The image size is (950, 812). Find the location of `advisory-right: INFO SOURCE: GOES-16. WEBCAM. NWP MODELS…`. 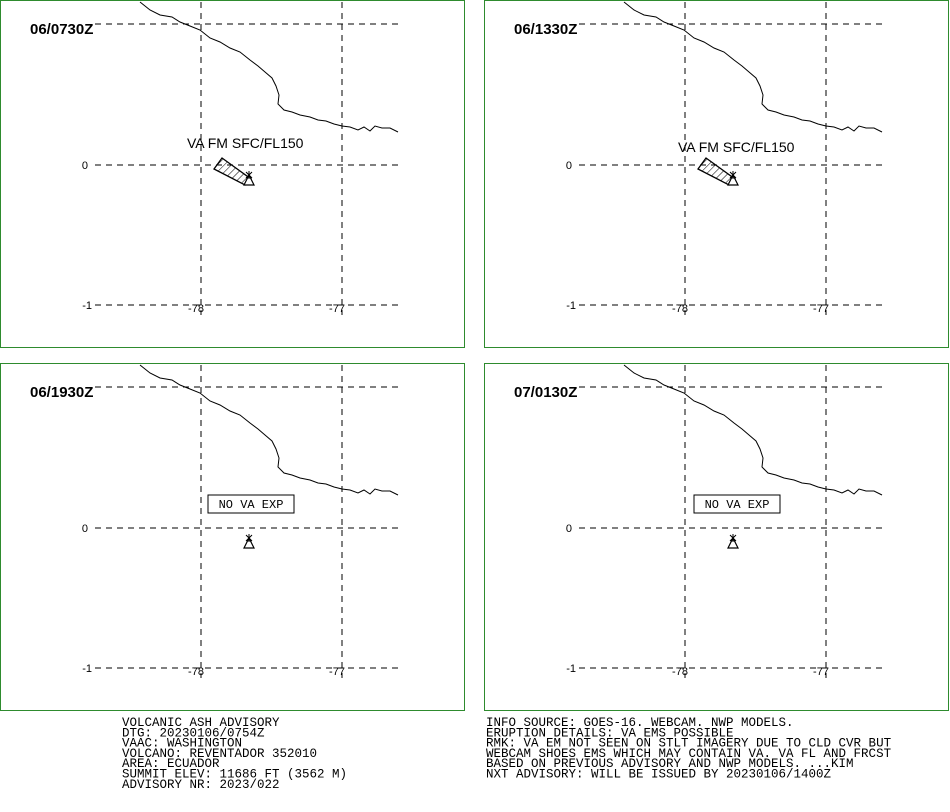

advisory-right: INFO SOURCE: GOES-16. WEBCAM. NWP MODELS… is located at coordinates (689, 749).